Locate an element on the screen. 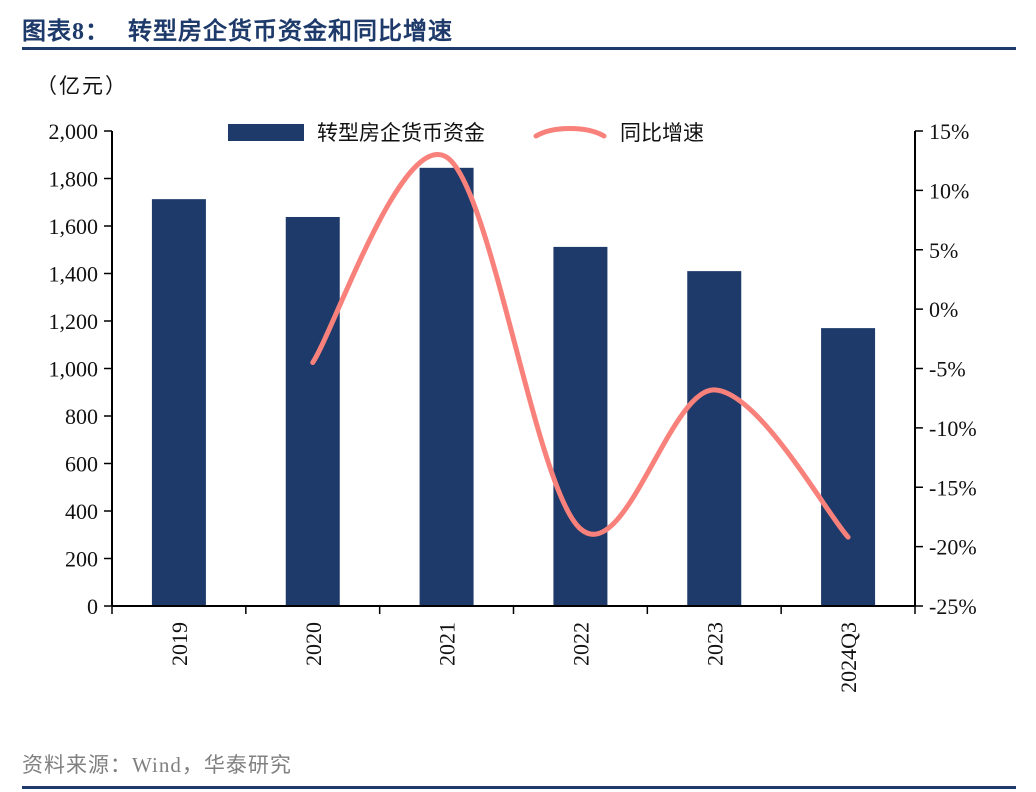 This screenshot has height=792, width=1036. x-axis-category-label: 2023 is located at coordinates (714, 644).